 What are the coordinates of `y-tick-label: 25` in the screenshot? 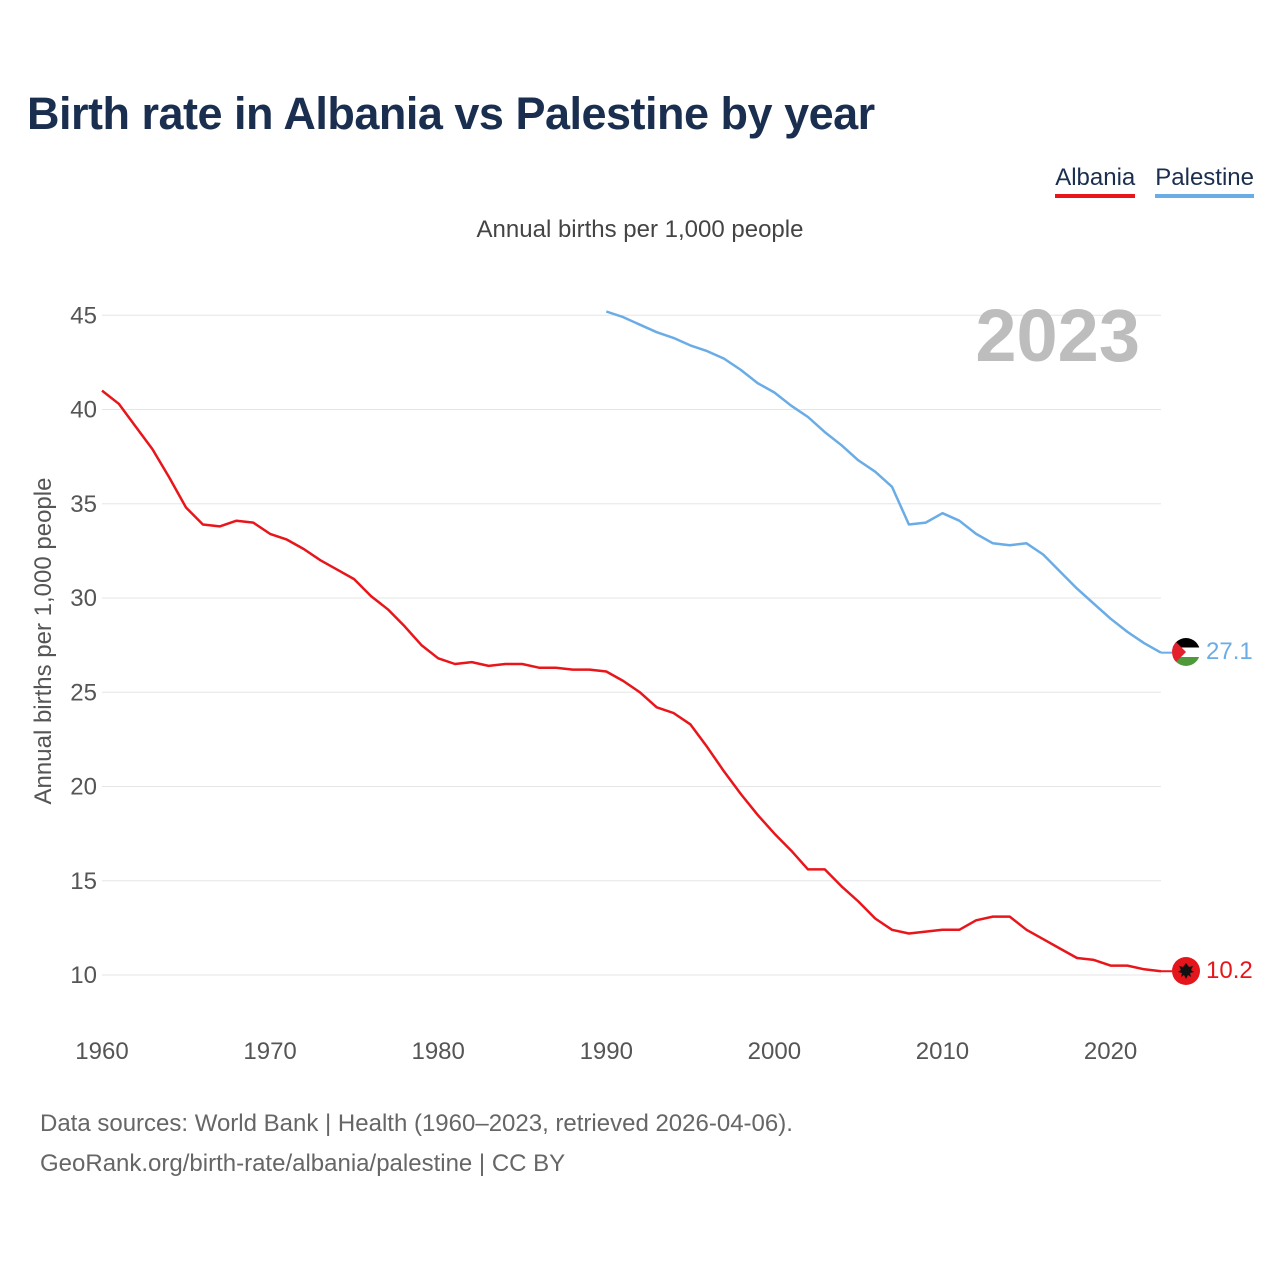 It's located at (83, 692).